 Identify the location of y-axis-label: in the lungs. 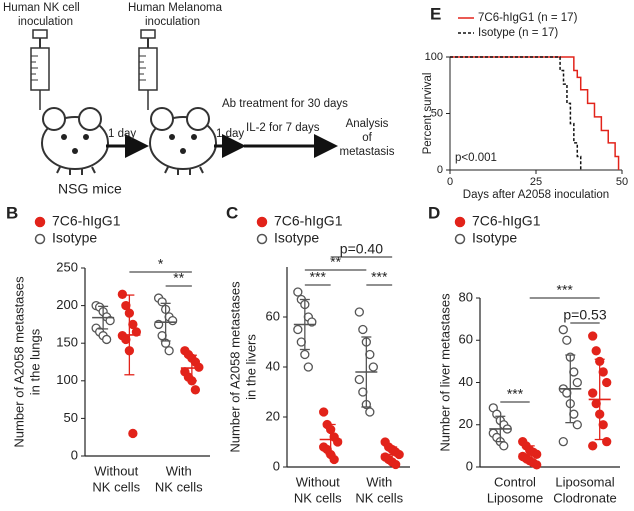
(34, 361).